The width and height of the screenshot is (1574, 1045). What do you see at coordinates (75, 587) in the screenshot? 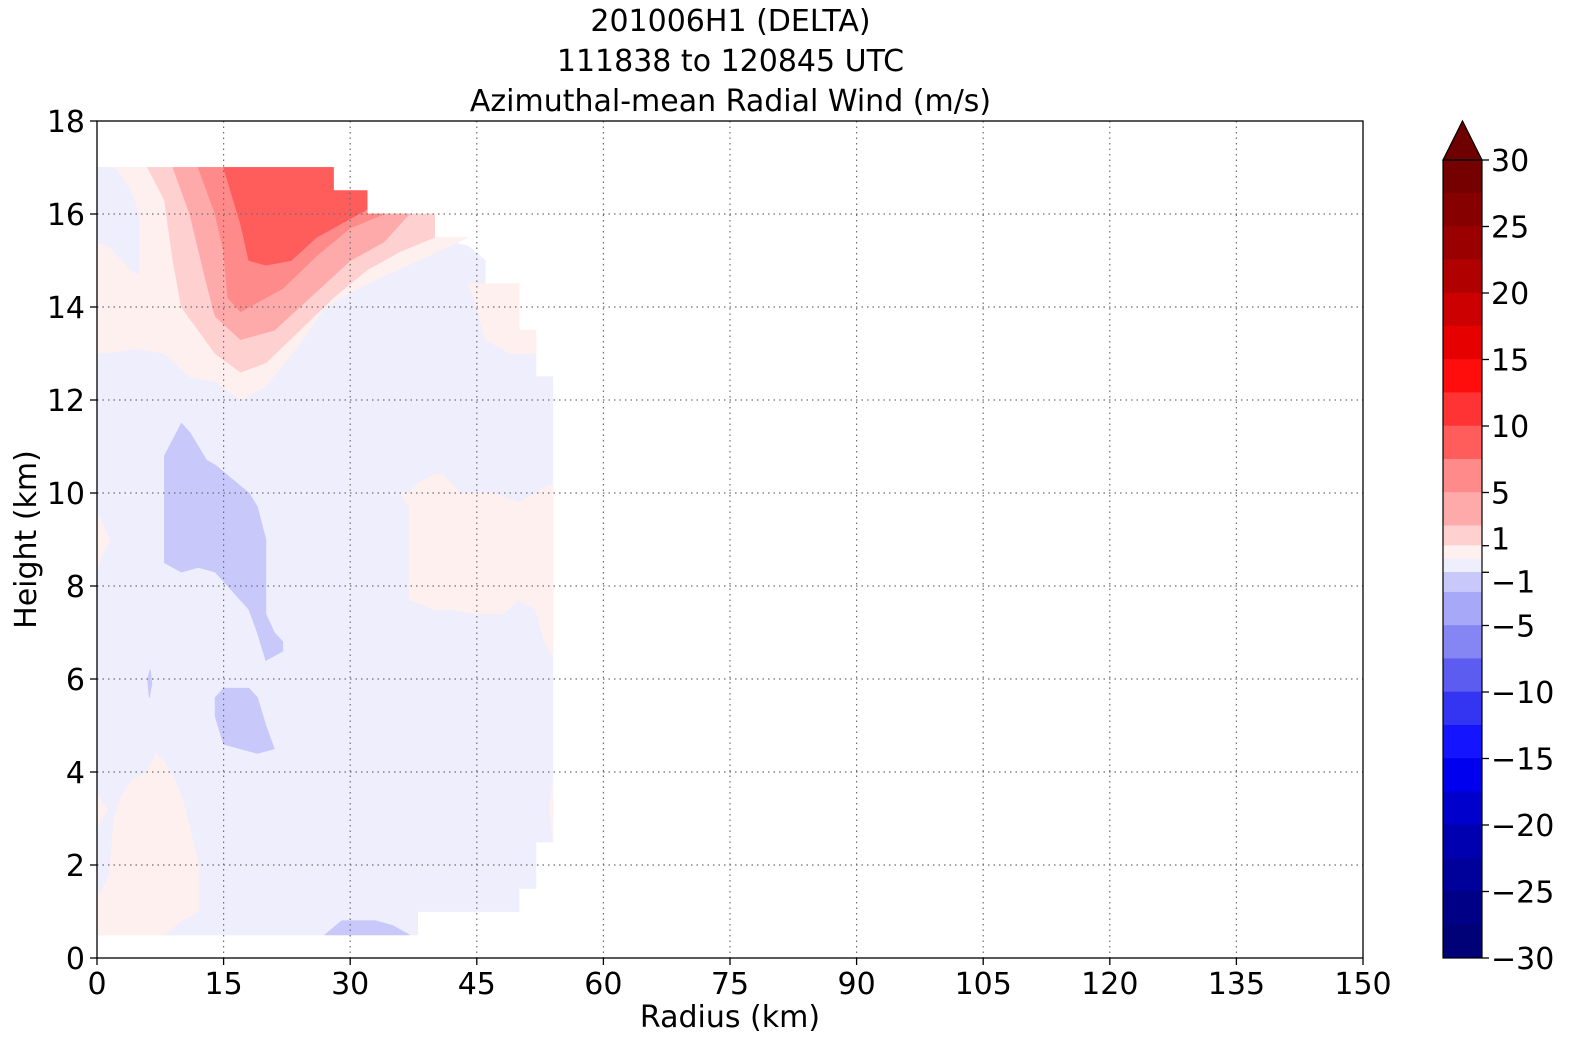
I see `y-tick-label: 8` at bounding box center [75, 587].